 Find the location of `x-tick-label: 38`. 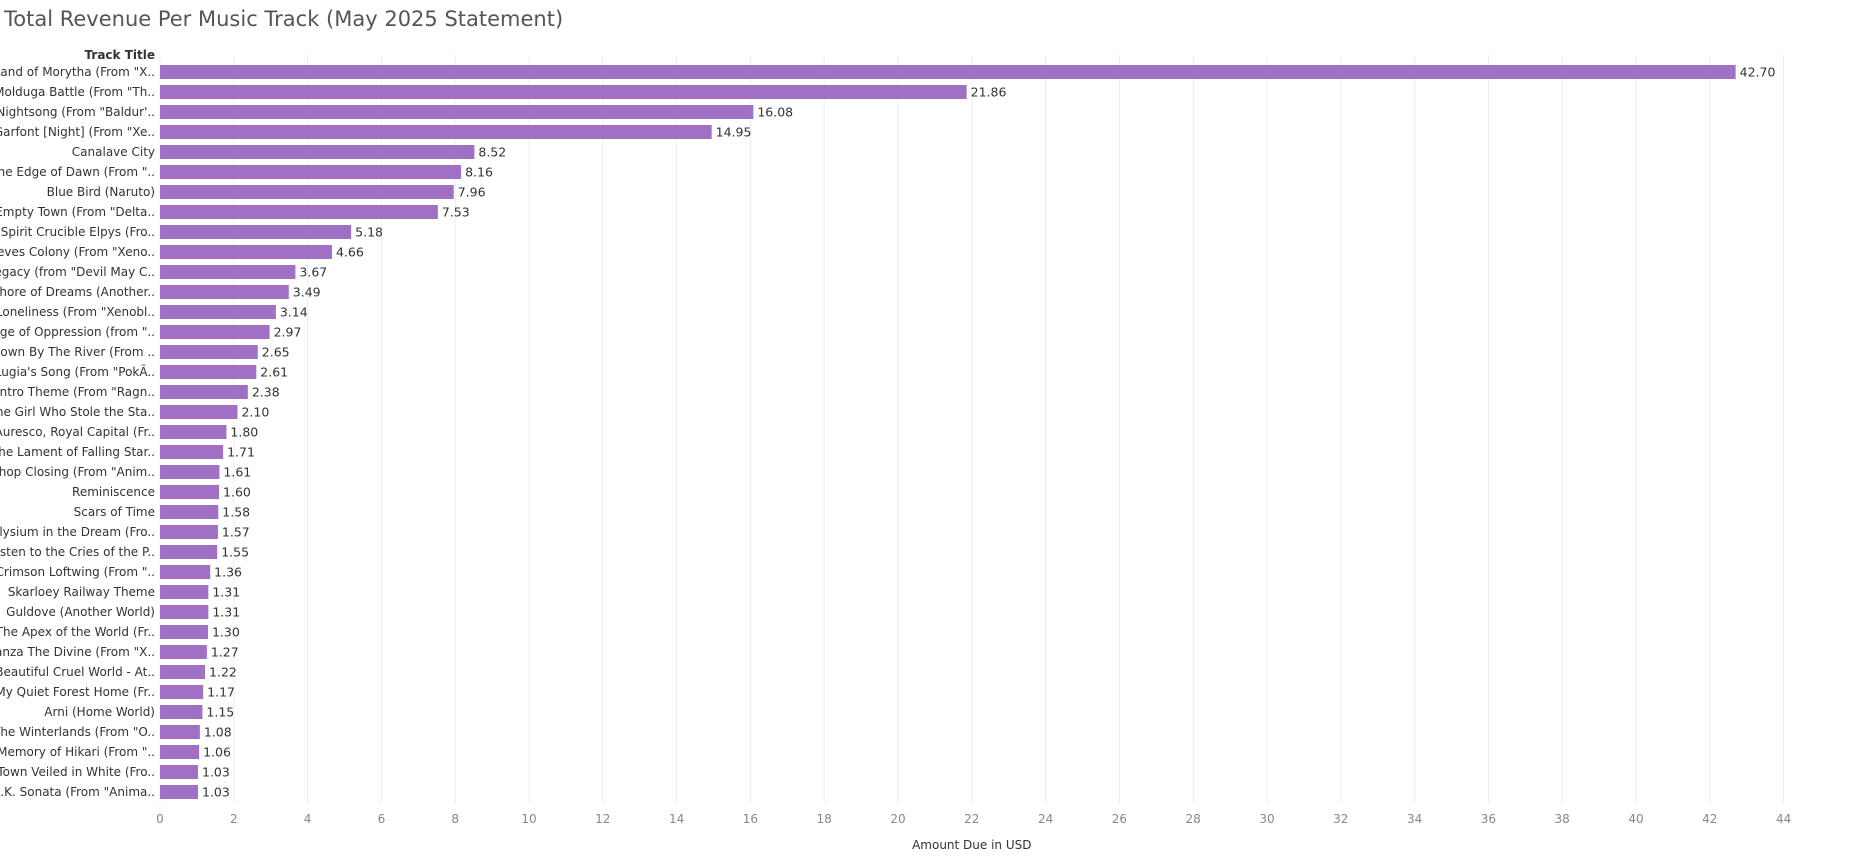

x-tick-label: 38 is located at coordinates (1562, 819).